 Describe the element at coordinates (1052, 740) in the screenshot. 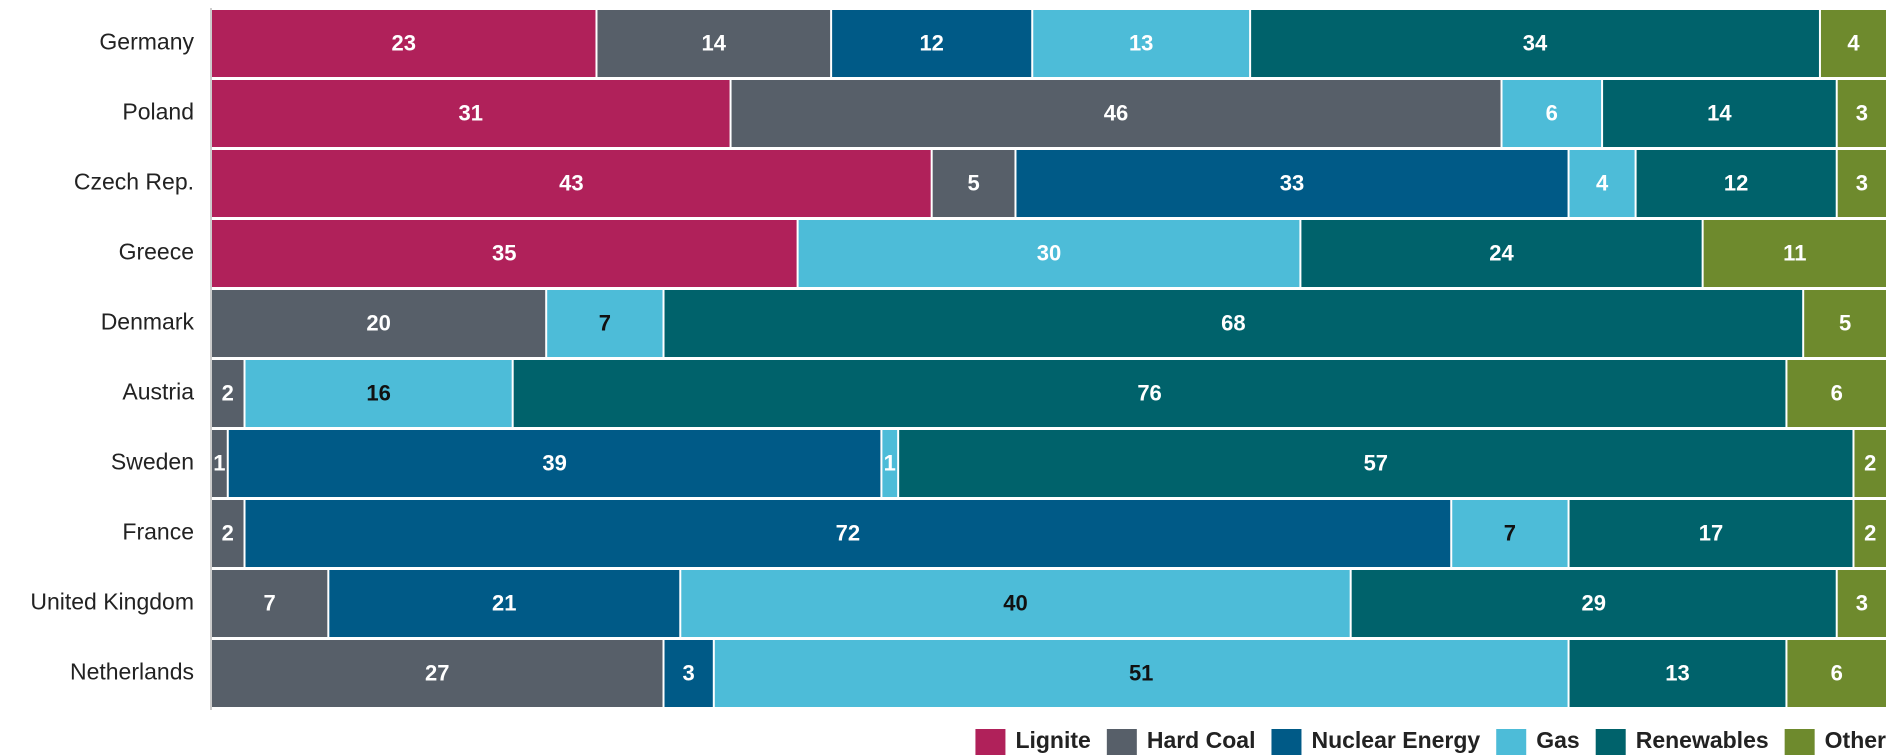

I see `legend-label: Lignite` at that location.